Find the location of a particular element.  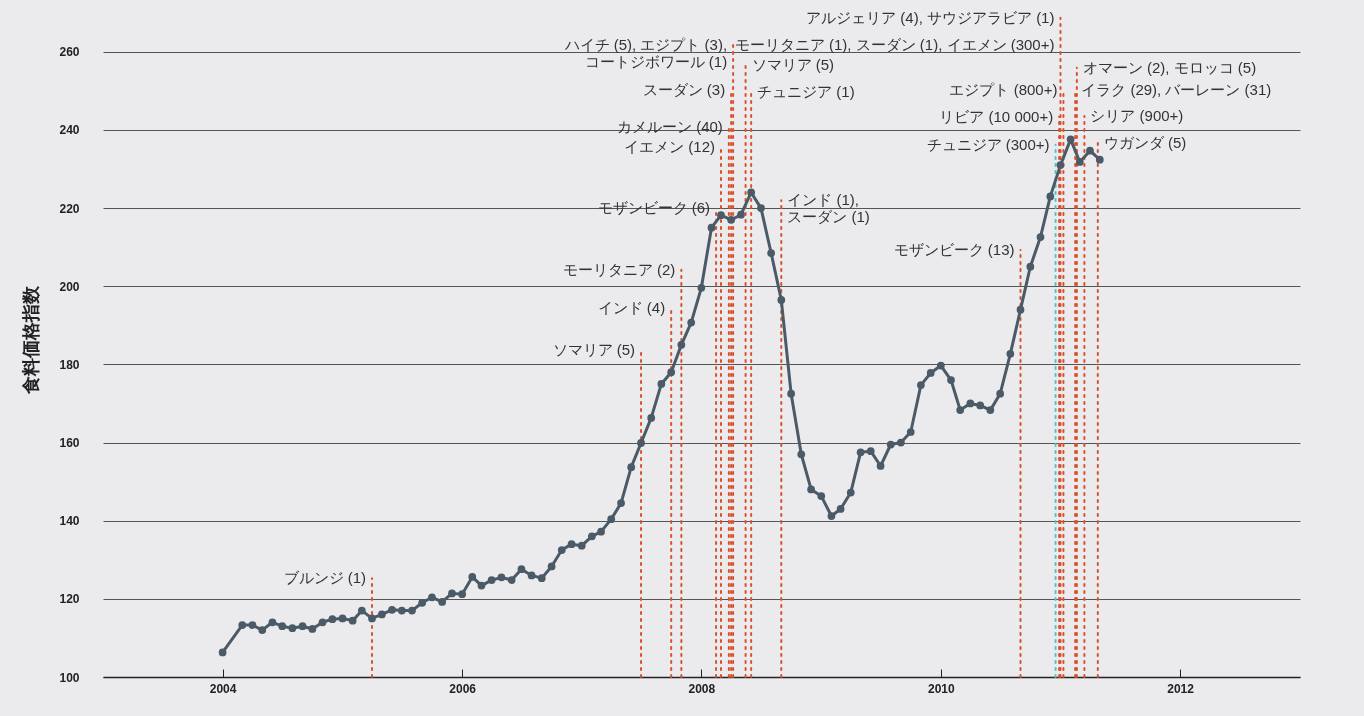

x-tick-label: 2010 is located at coordinates (942, 688).